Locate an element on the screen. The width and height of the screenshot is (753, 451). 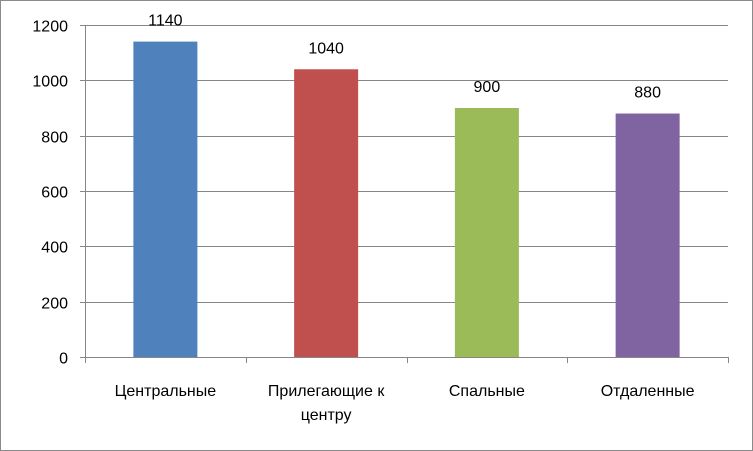
x-category-label: Спальные is located at coordinates (487, 391).